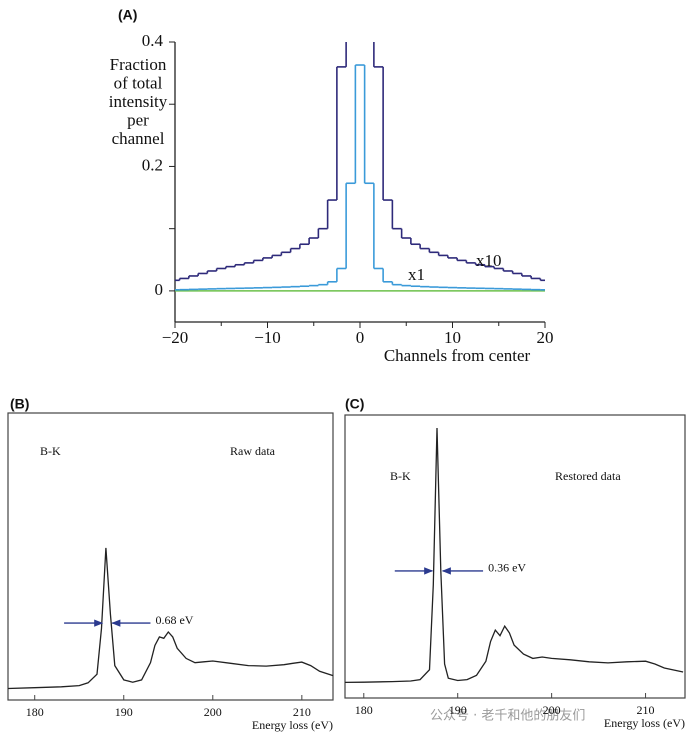 The height and width of the screenshot is (746, 689). Describe the element at coordinates (138, 119) in the screenshot. I see `y-axis-label: per` at that location.